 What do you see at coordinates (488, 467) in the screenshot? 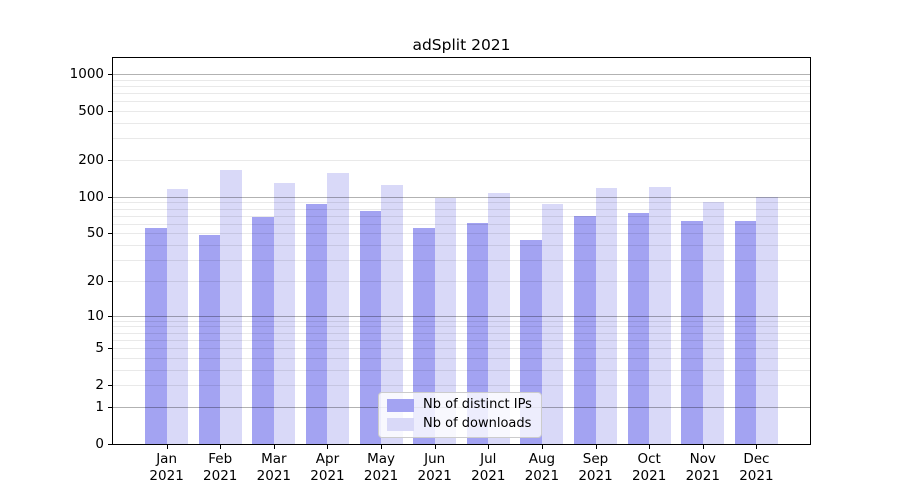
I see `x-tick-label: Jul 2021` at bounding box center [488, 467].